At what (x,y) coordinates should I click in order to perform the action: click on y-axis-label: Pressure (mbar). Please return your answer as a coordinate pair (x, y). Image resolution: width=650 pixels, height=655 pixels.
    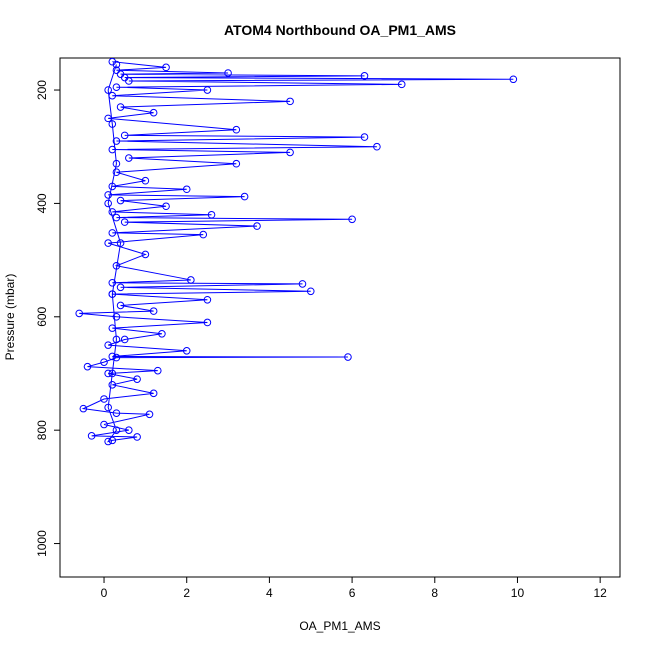
    Looking at the image, I should click on (10, 317).